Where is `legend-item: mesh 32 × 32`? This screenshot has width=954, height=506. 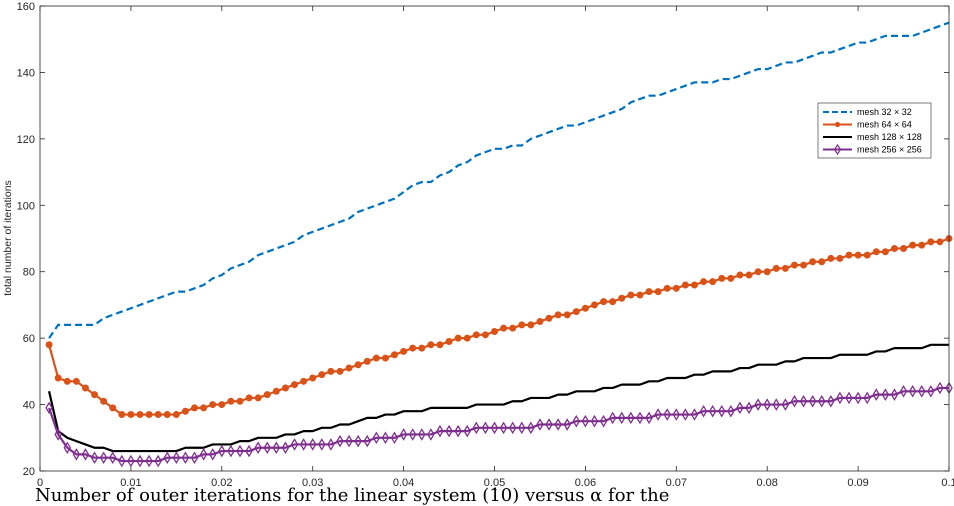 legend-item: mesh 32 × 32 is located at coordinates (867, 112).